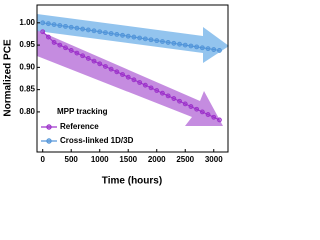 The width and height of the screenshot is (320, 240). What do you see at coordinates (82, 111) in the screenshot?
I see `legend-title: MPP tracking` at bounding box center [82, 111].